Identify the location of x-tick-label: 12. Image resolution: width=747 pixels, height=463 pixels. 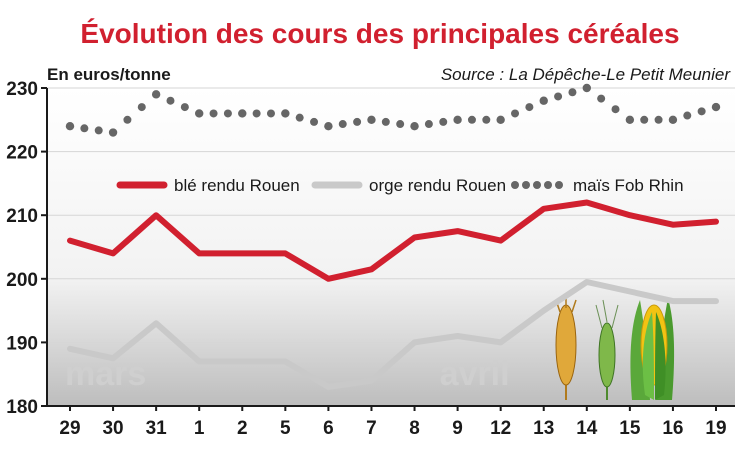
(500, 428).